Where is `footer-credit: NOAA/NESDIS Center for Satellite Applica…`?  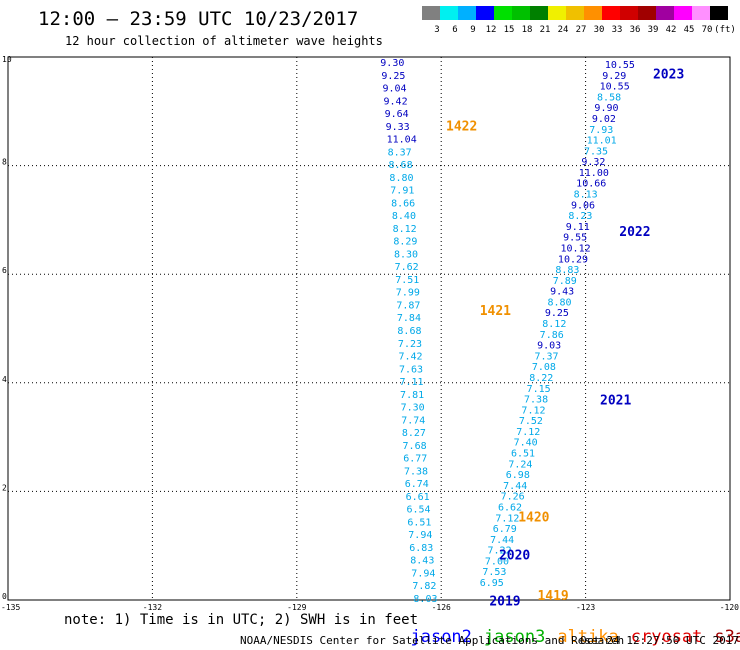
footer-credit: NOAA/NESDIS Center for Satellite Applica… is located at coordinates (432, 640).